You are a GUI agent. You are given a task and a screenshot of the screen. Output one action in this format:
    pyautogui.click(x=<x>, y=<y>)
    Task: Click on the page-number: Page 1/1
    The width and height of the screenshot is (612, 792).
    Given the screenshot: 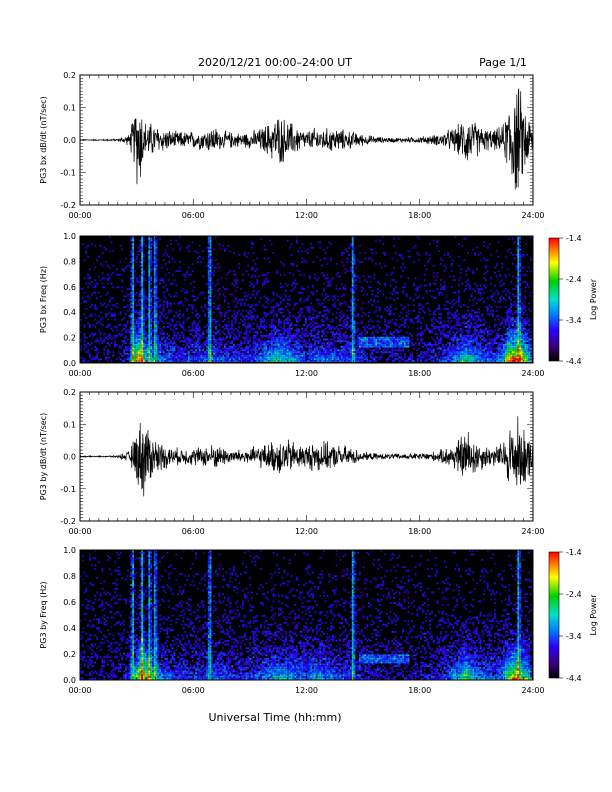 What is the action you would take?
    pyautogui.click(x=503, y=62)
    